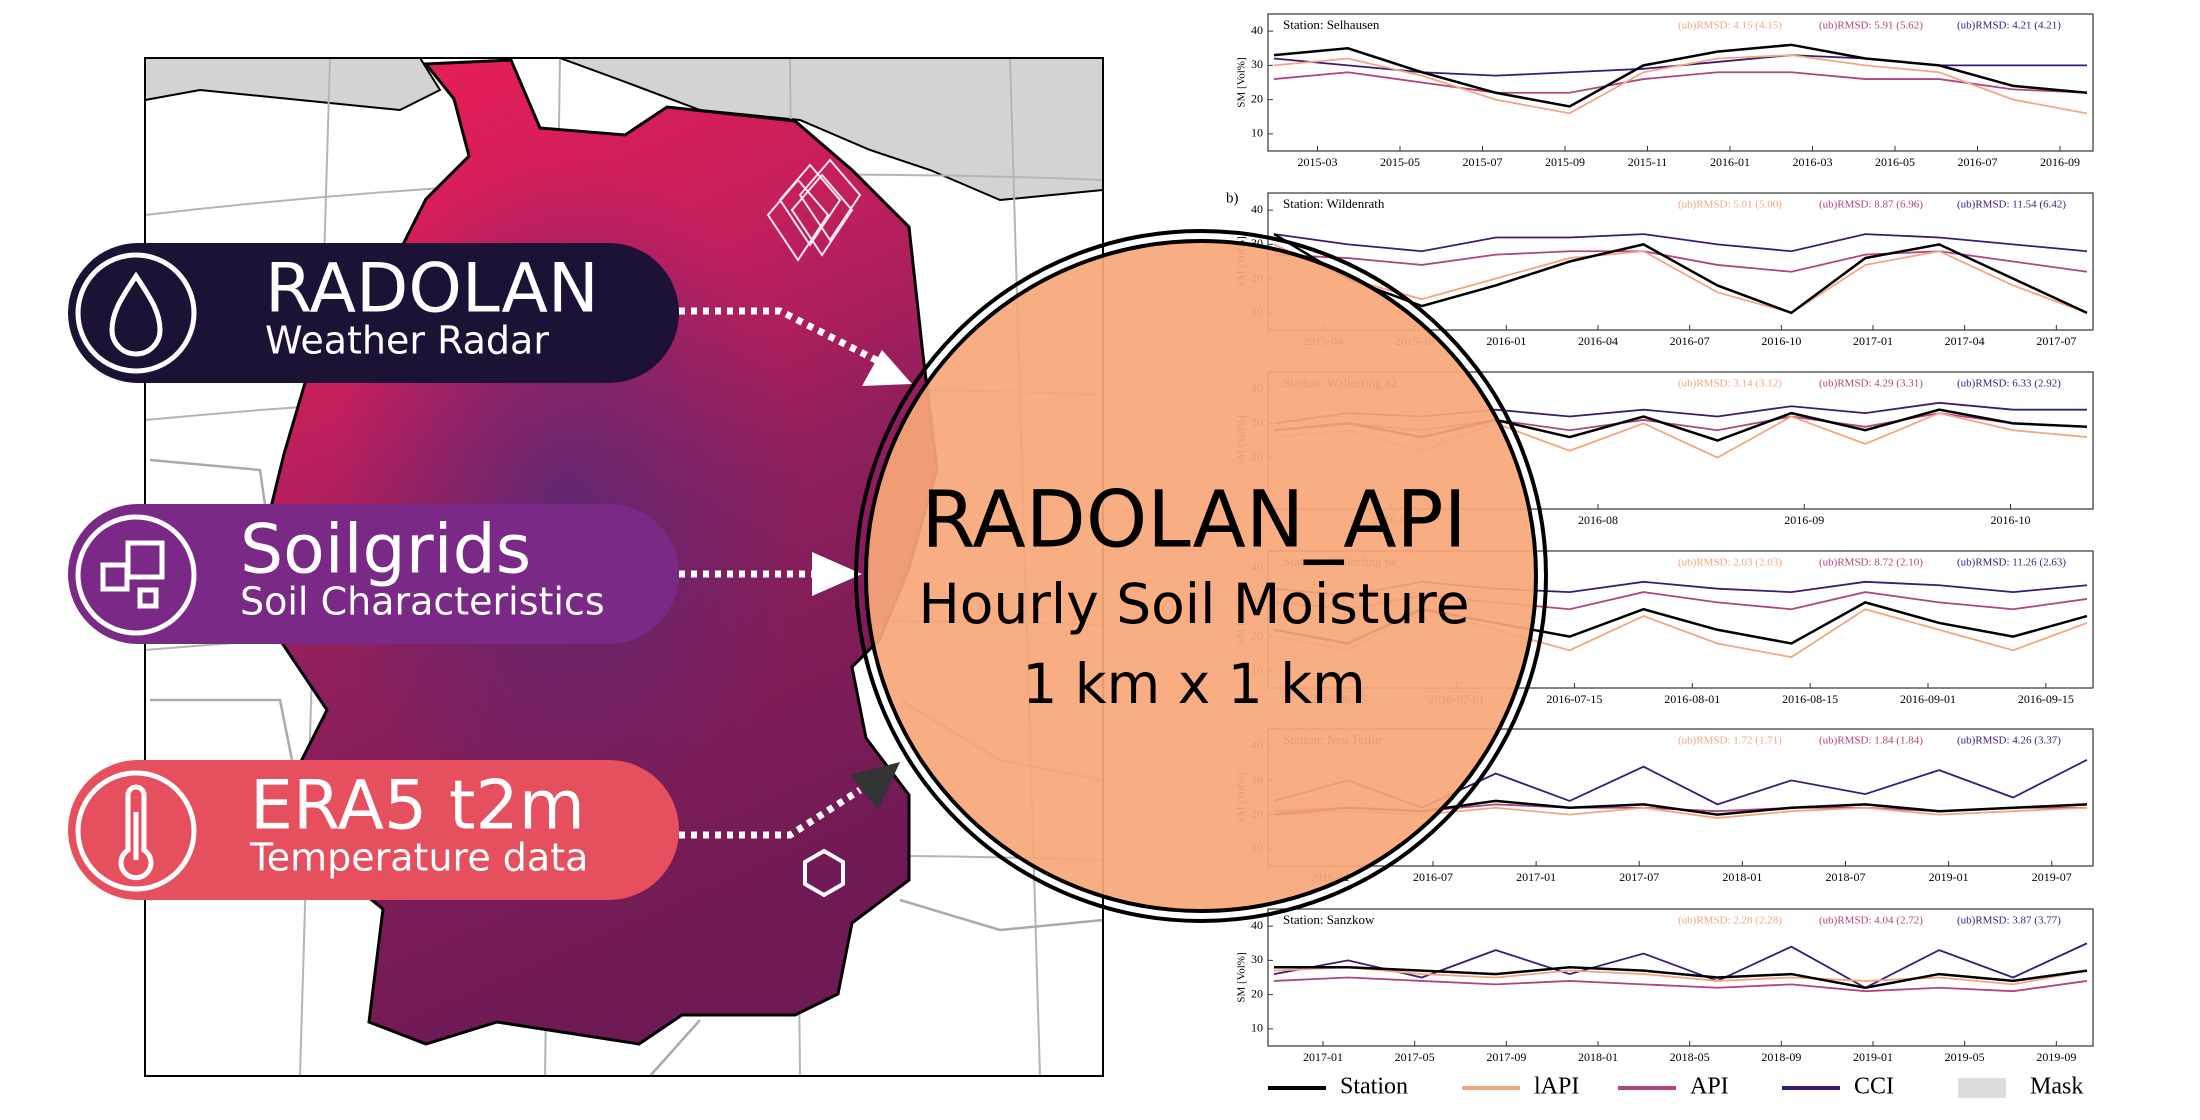 The height and width of the screenshot is (1120, 2200). Describe the element at coordinates (1193, 684) in the screenshot. I see `output-line: 1 km x 1 km` at that location.